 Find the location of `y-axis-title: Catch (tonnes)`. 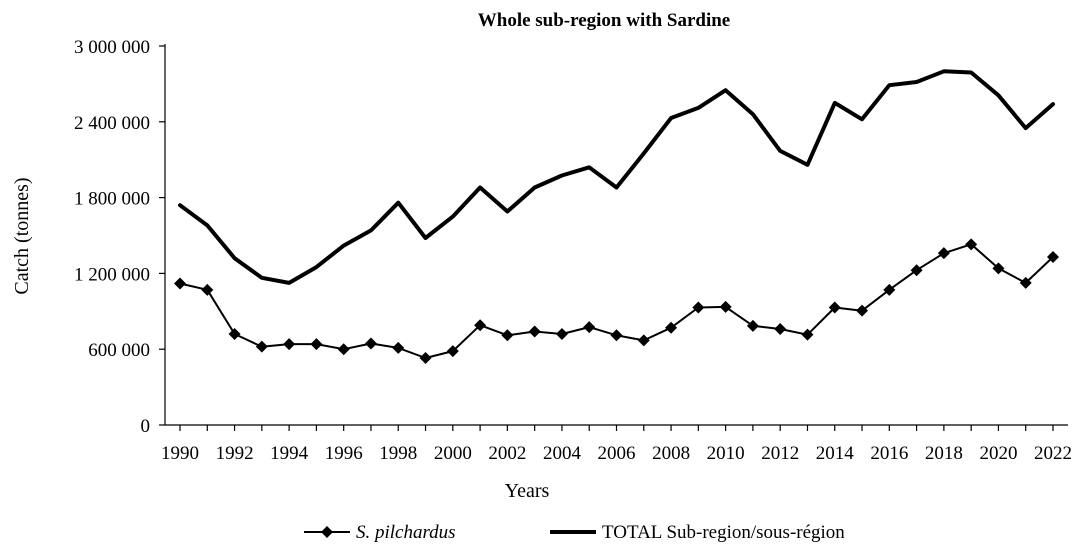

y-axis-title: Catch (tonnes) is located at coordinates (22, 235).